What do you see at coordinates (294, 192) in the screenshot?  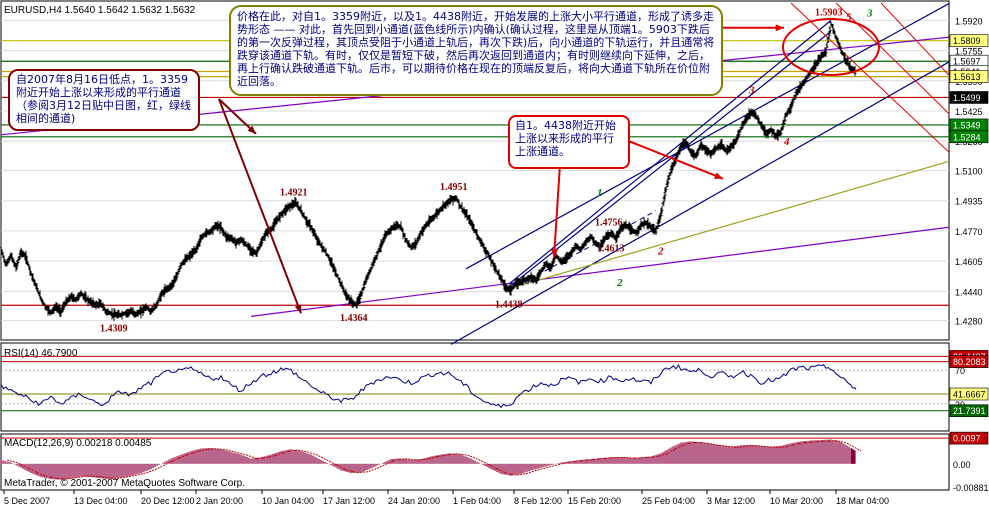 I see `price-extreme-label: 1.4921` at bounding box center [294, 192].